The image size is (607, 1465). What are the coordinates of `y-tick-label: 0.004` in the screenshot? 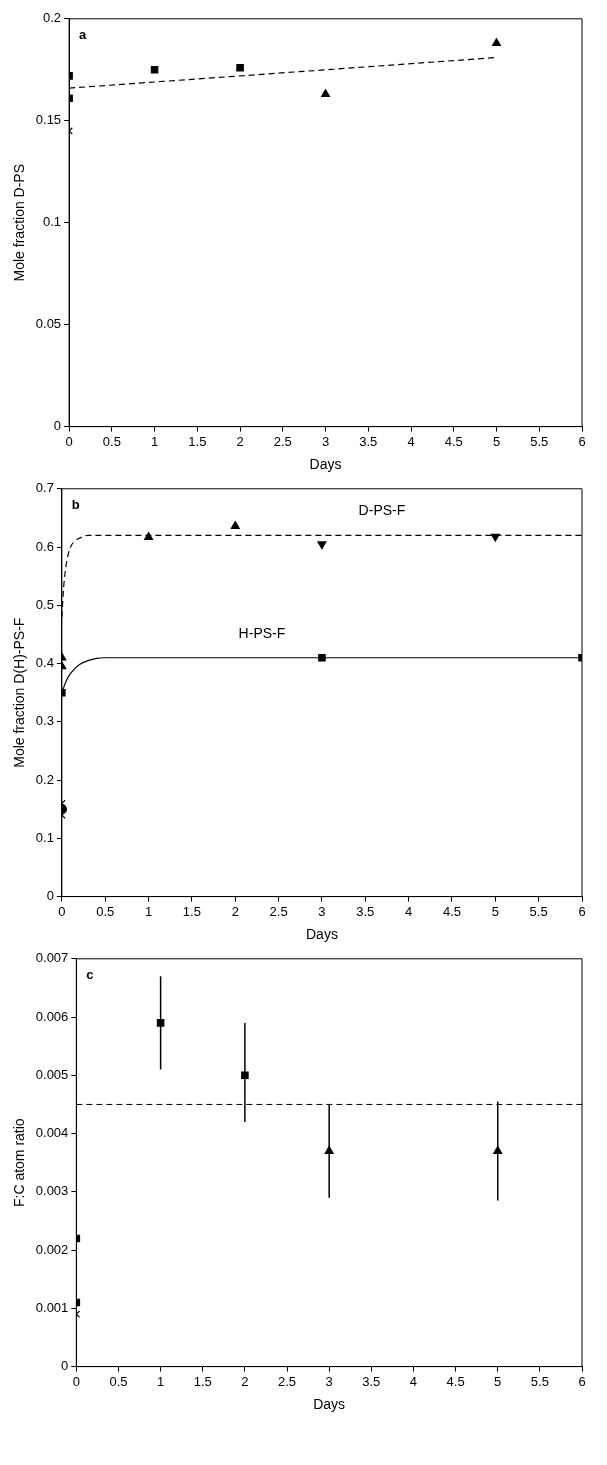 It's located at (52, 1133).